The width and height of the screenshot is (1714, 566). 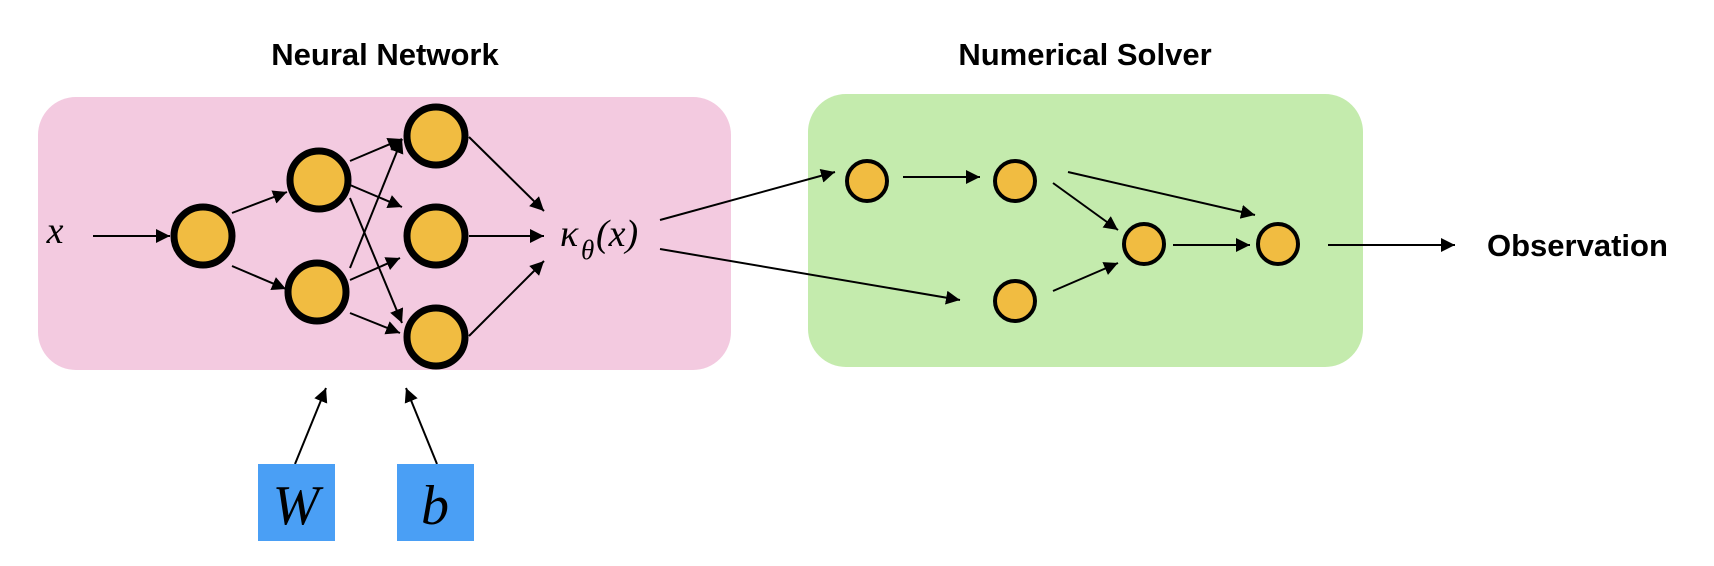 I want to click on neural-network-edges, so click(x=319, y=236).